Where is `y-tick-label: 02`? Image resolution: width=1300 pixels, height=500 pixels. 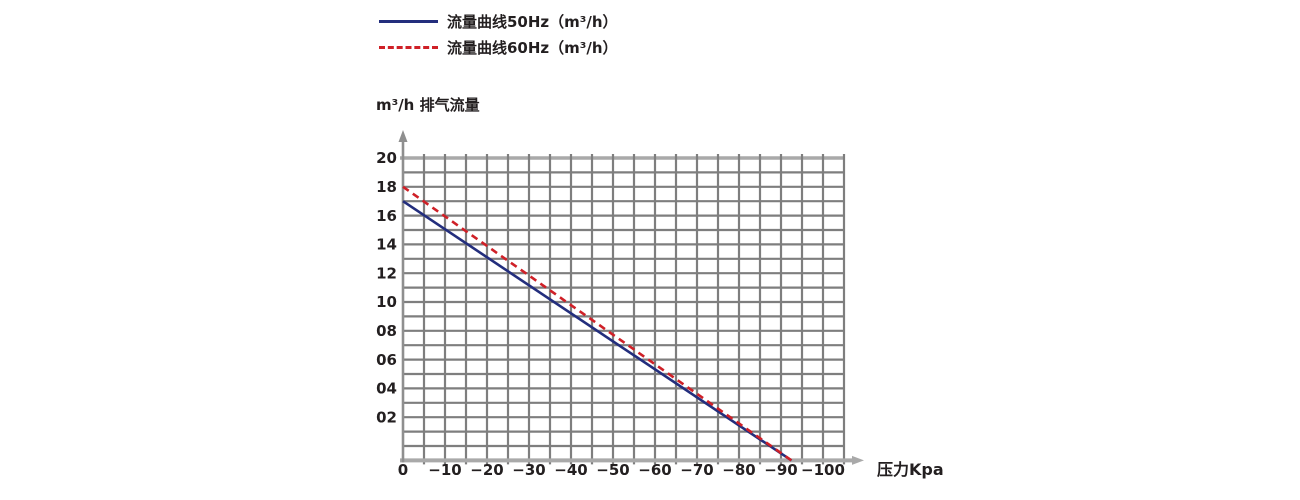 y-tick-label: 02 is located at coordinates (386, 417).